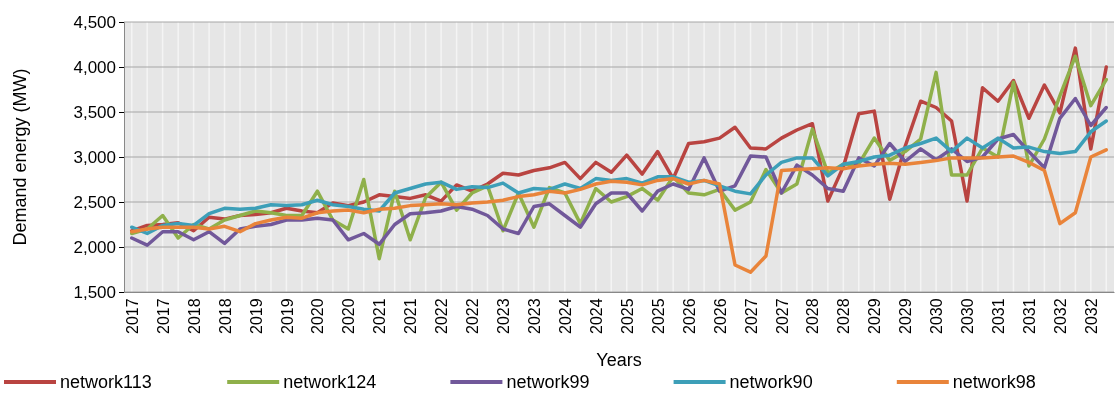 This screenshot has height=400, width=1116. Describe the element at coordinates (20, 157) in the screenshot. I see `y-axis-title: Demand energy (MW)` at that location.